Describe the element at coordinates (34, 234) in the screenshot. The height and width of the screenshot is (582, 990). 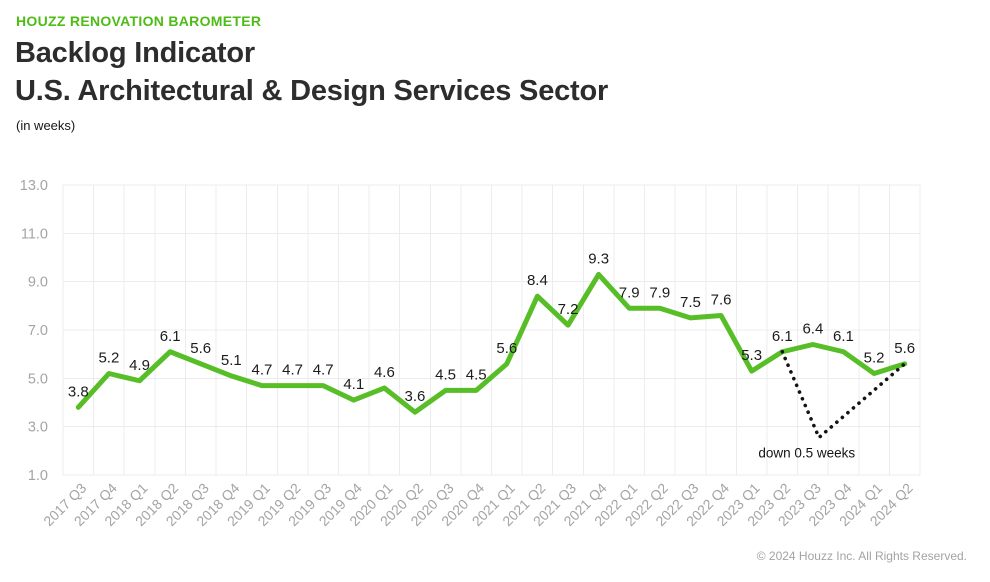
I see `y-axis-tick-label: 11.0` at that location.